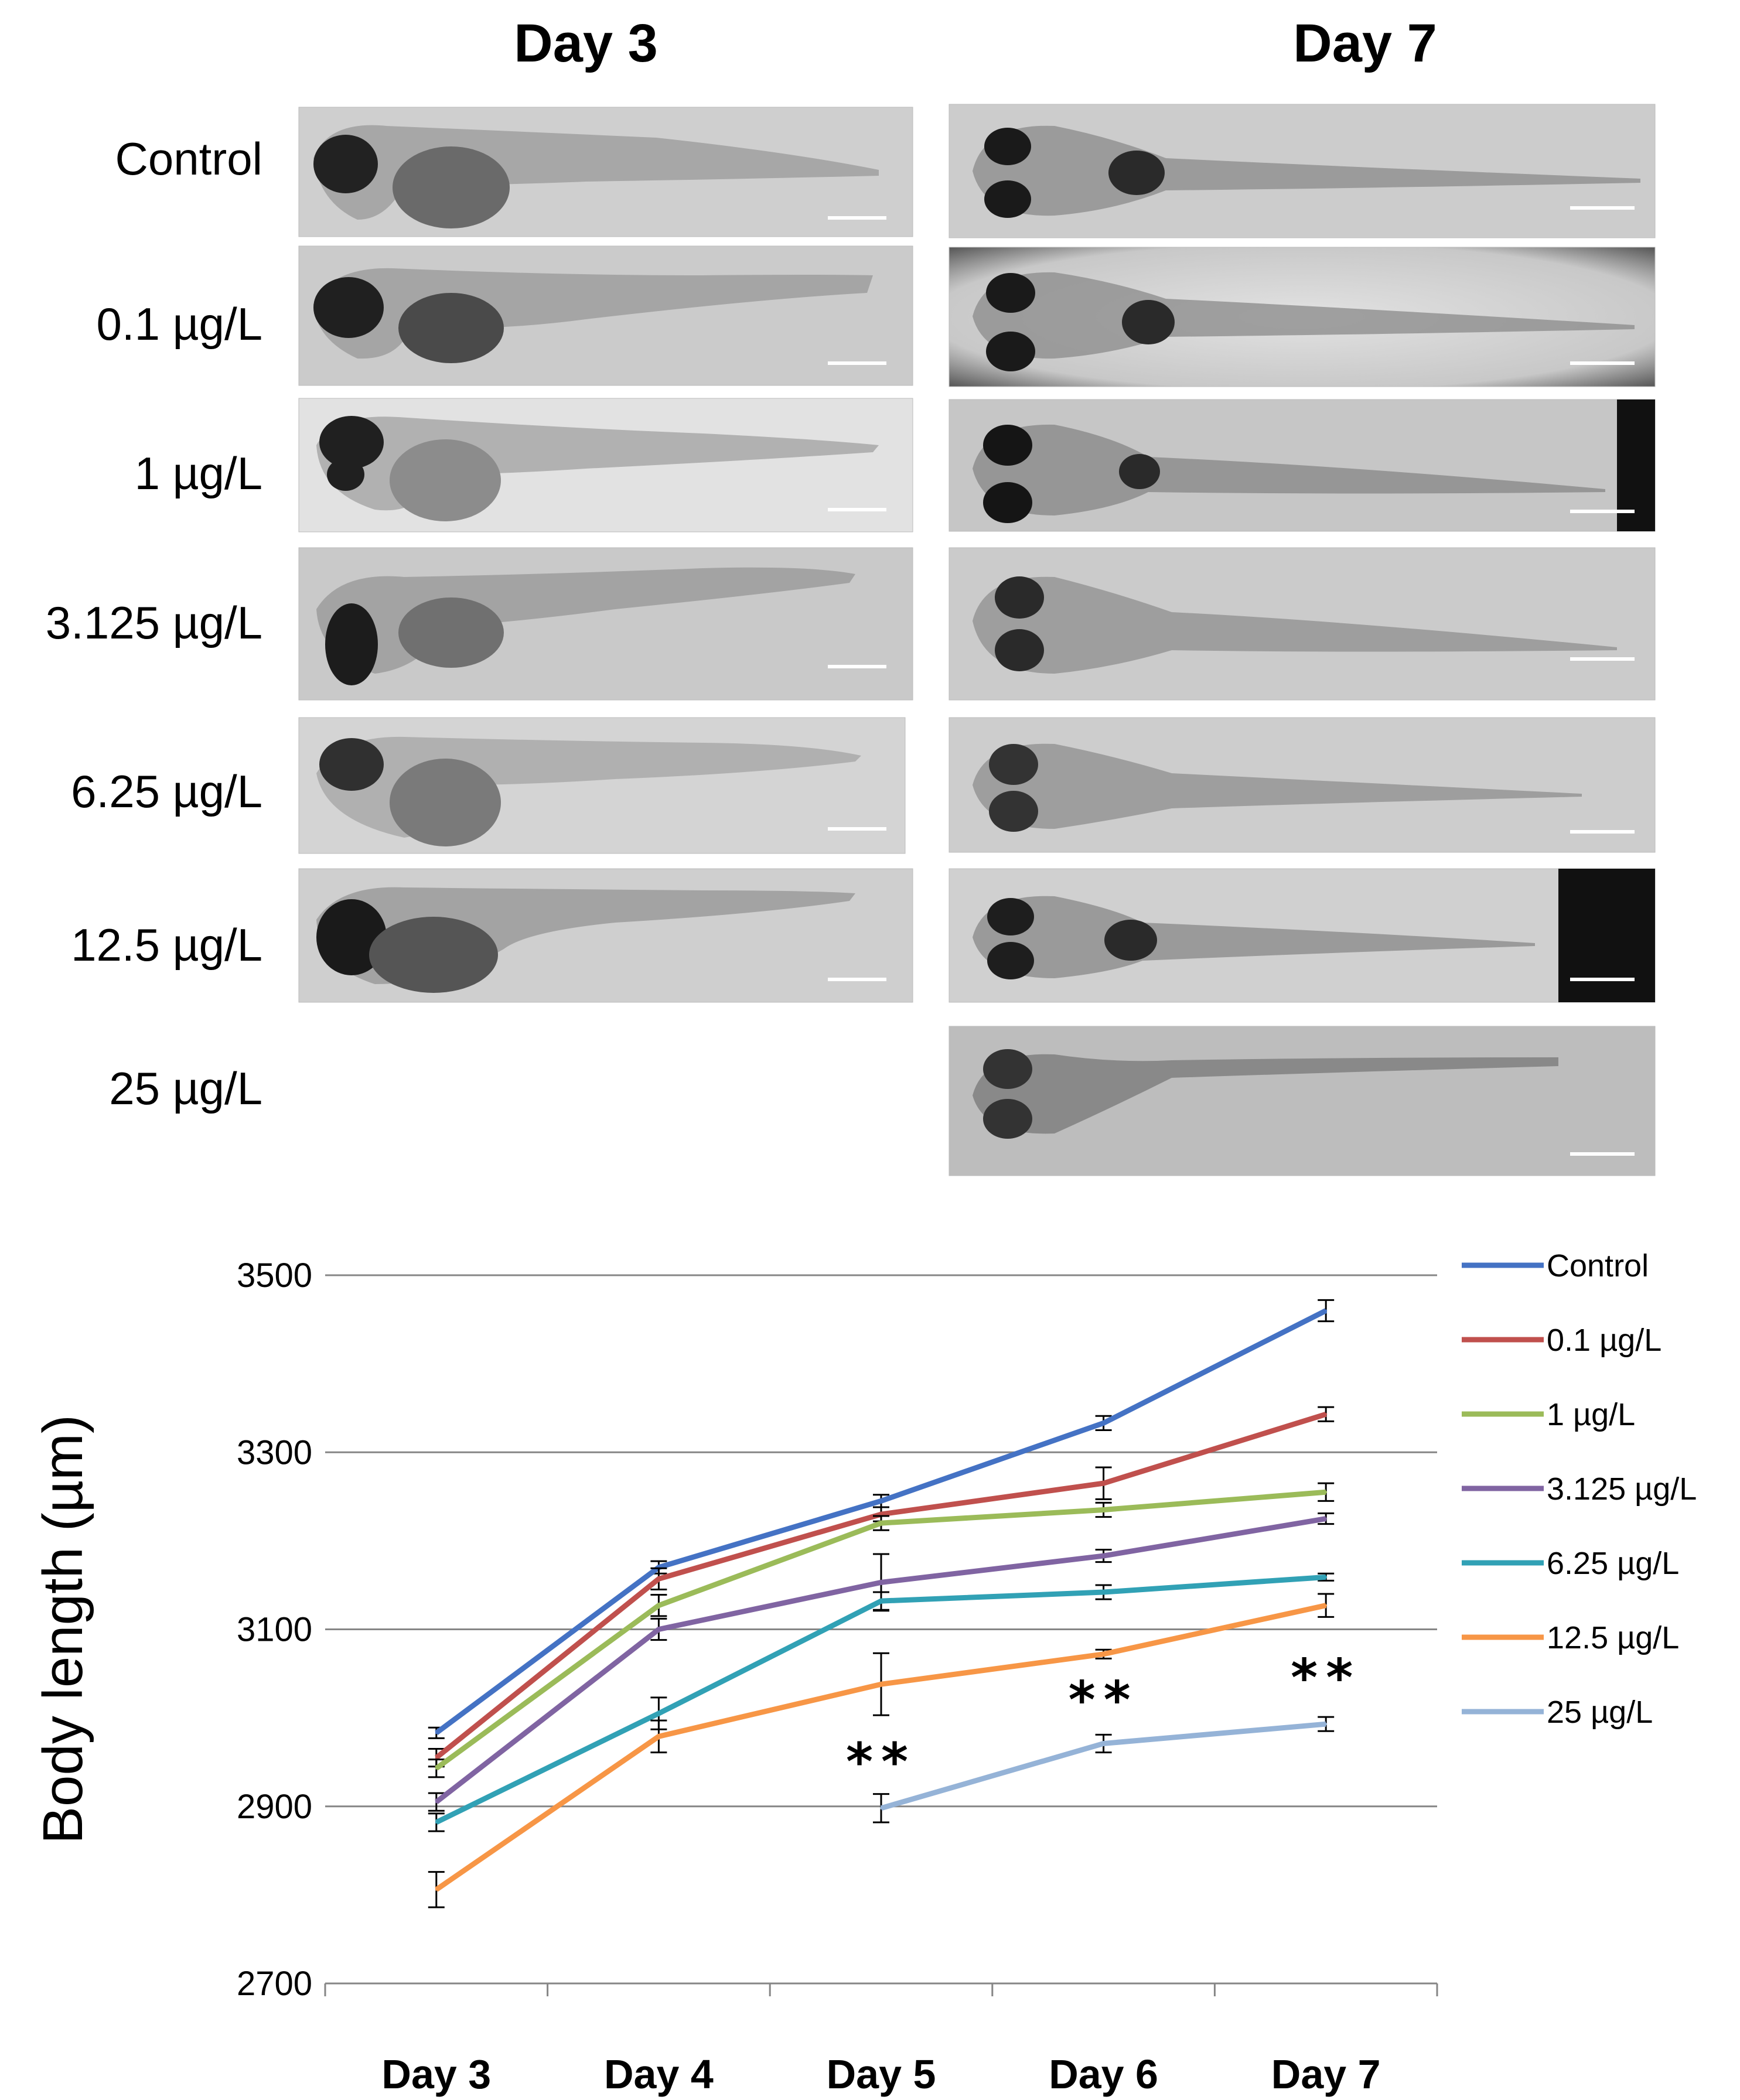  What do you see at coordinates (274, 1984) in the screenshot?
I see `y-tick-label: 2700` at bounding box center [274, 1984].